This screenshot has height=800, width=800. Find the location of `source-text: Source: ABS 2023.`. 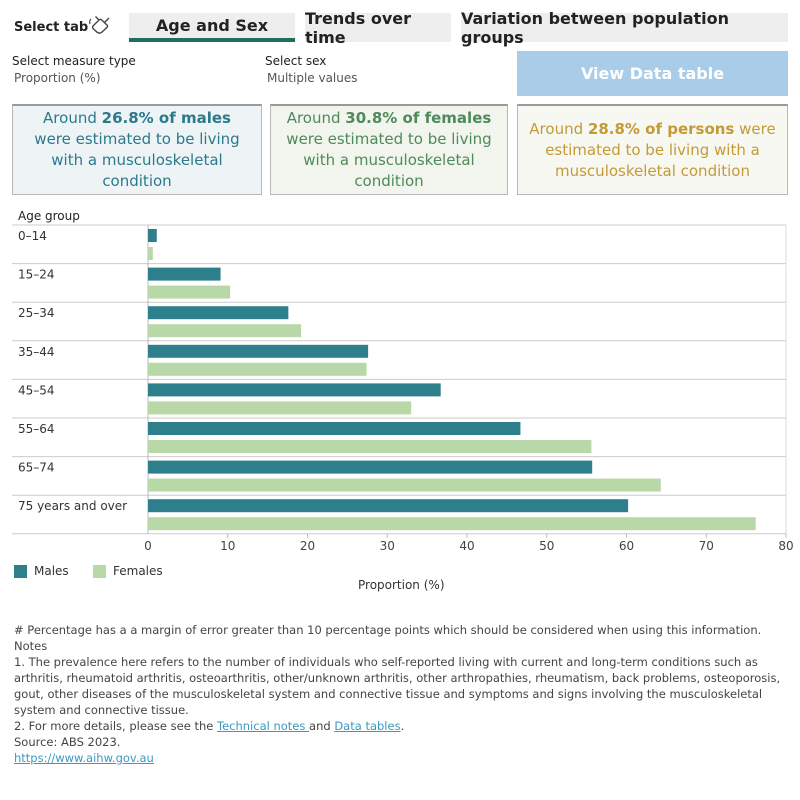

source-text: Source: ABS 2023. is located at coordinates (67, 742).